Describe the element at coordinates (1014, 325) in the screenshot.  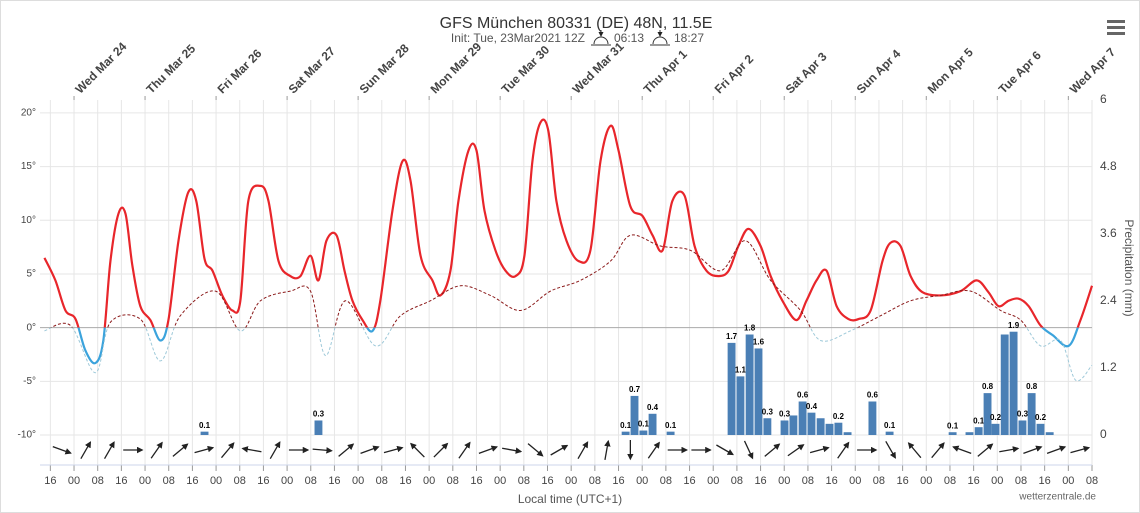
I see `bar-label: 1.9` at that location.